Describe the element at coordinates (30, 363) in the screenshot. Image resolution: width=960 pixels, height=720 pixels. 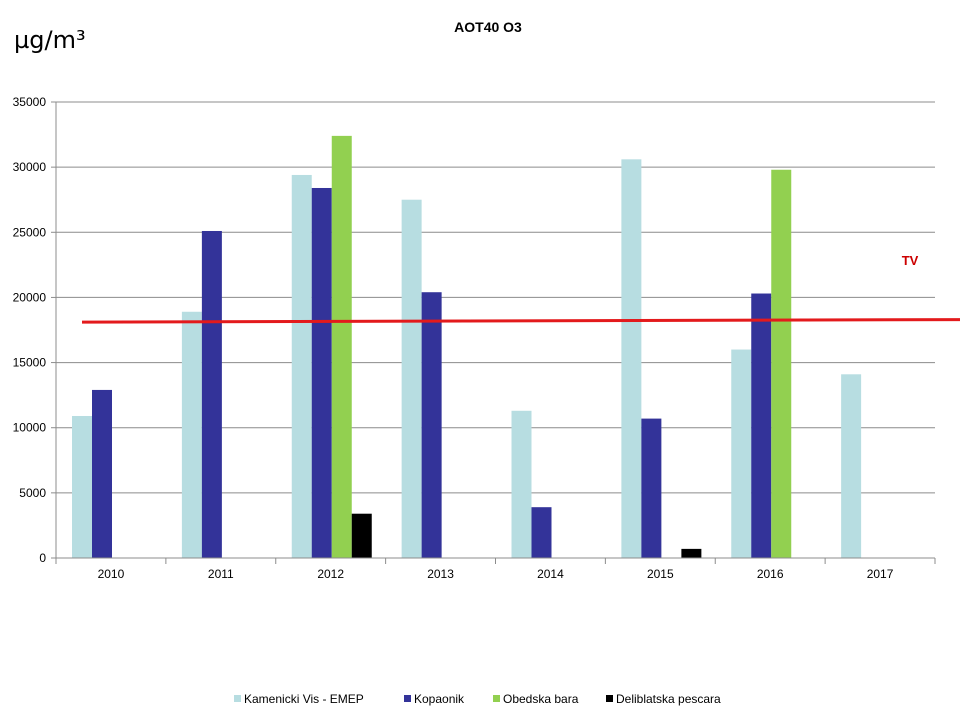
I see `y-tick-label: 15000` at that location.